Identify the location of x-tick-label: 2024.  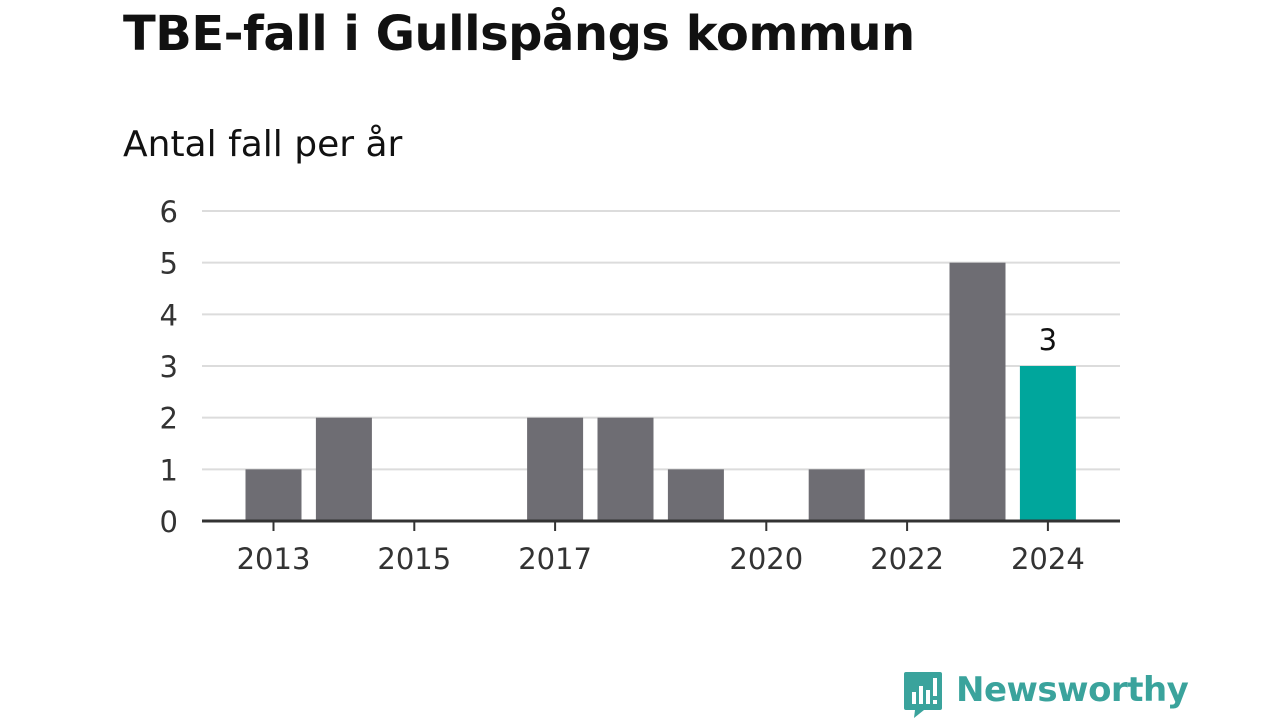
(1048, 559).